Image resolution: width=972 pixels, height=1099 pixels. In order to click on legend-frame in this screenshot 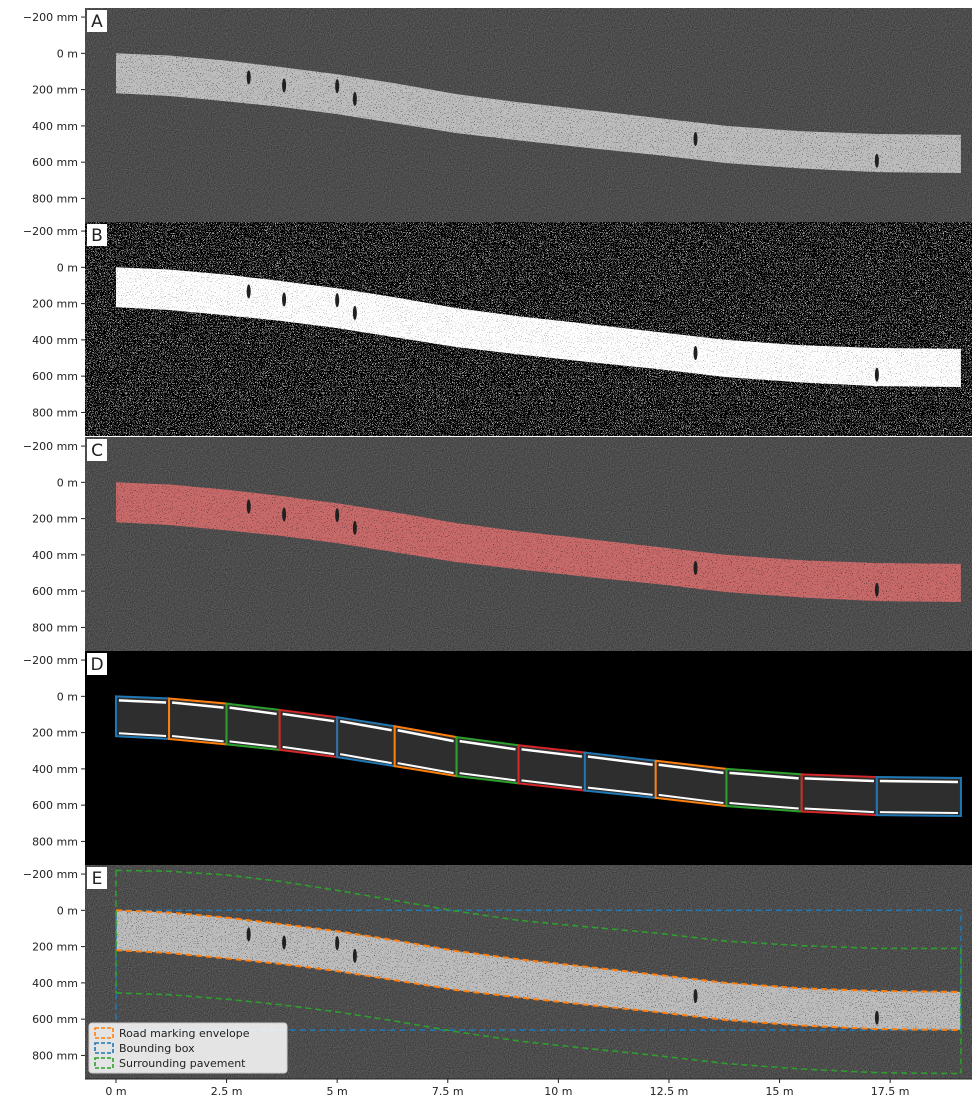, I will do `click(188, 1048)`.